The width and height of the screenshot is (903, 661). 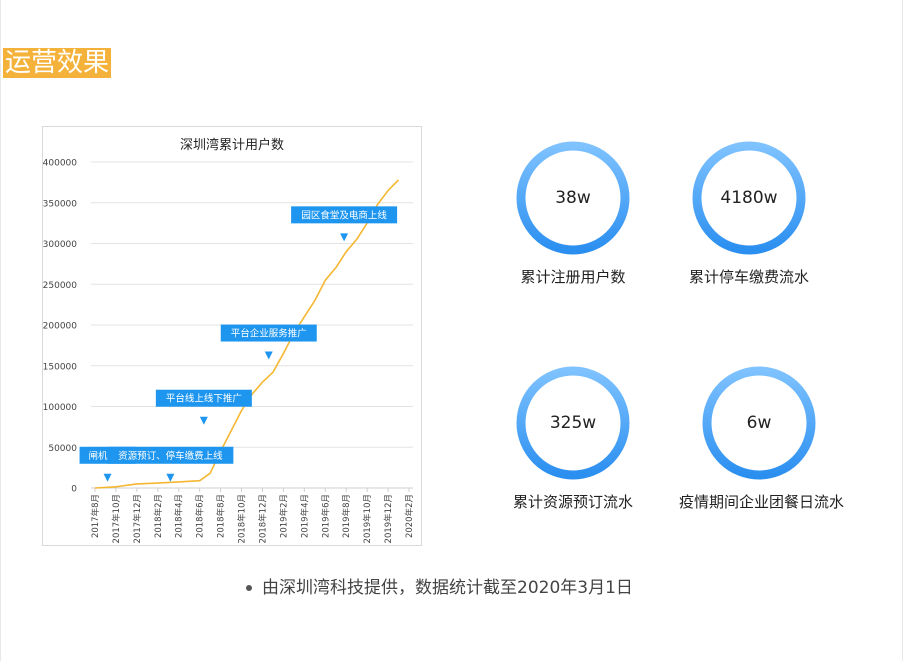 I want to click on x-tick-label: 2019年2月, so click(x=283, y=516).